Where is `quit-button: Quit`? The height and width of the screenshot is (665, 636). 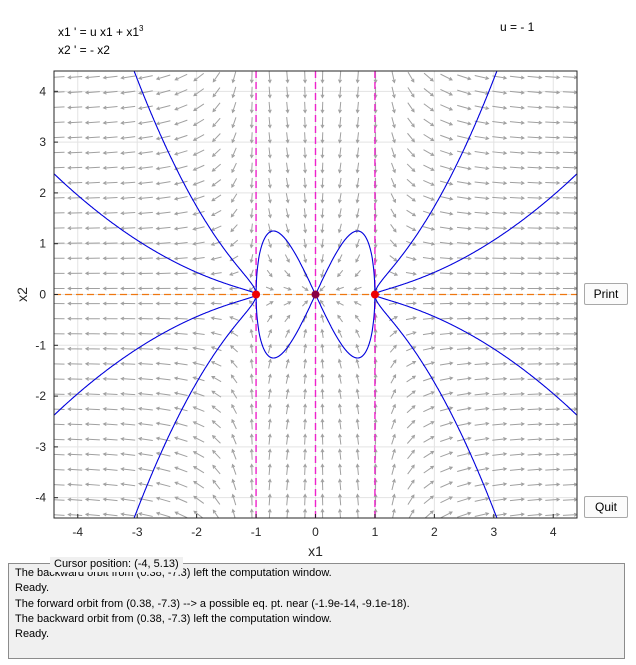
quit-button: Quit is located at coordinates (606, 507).